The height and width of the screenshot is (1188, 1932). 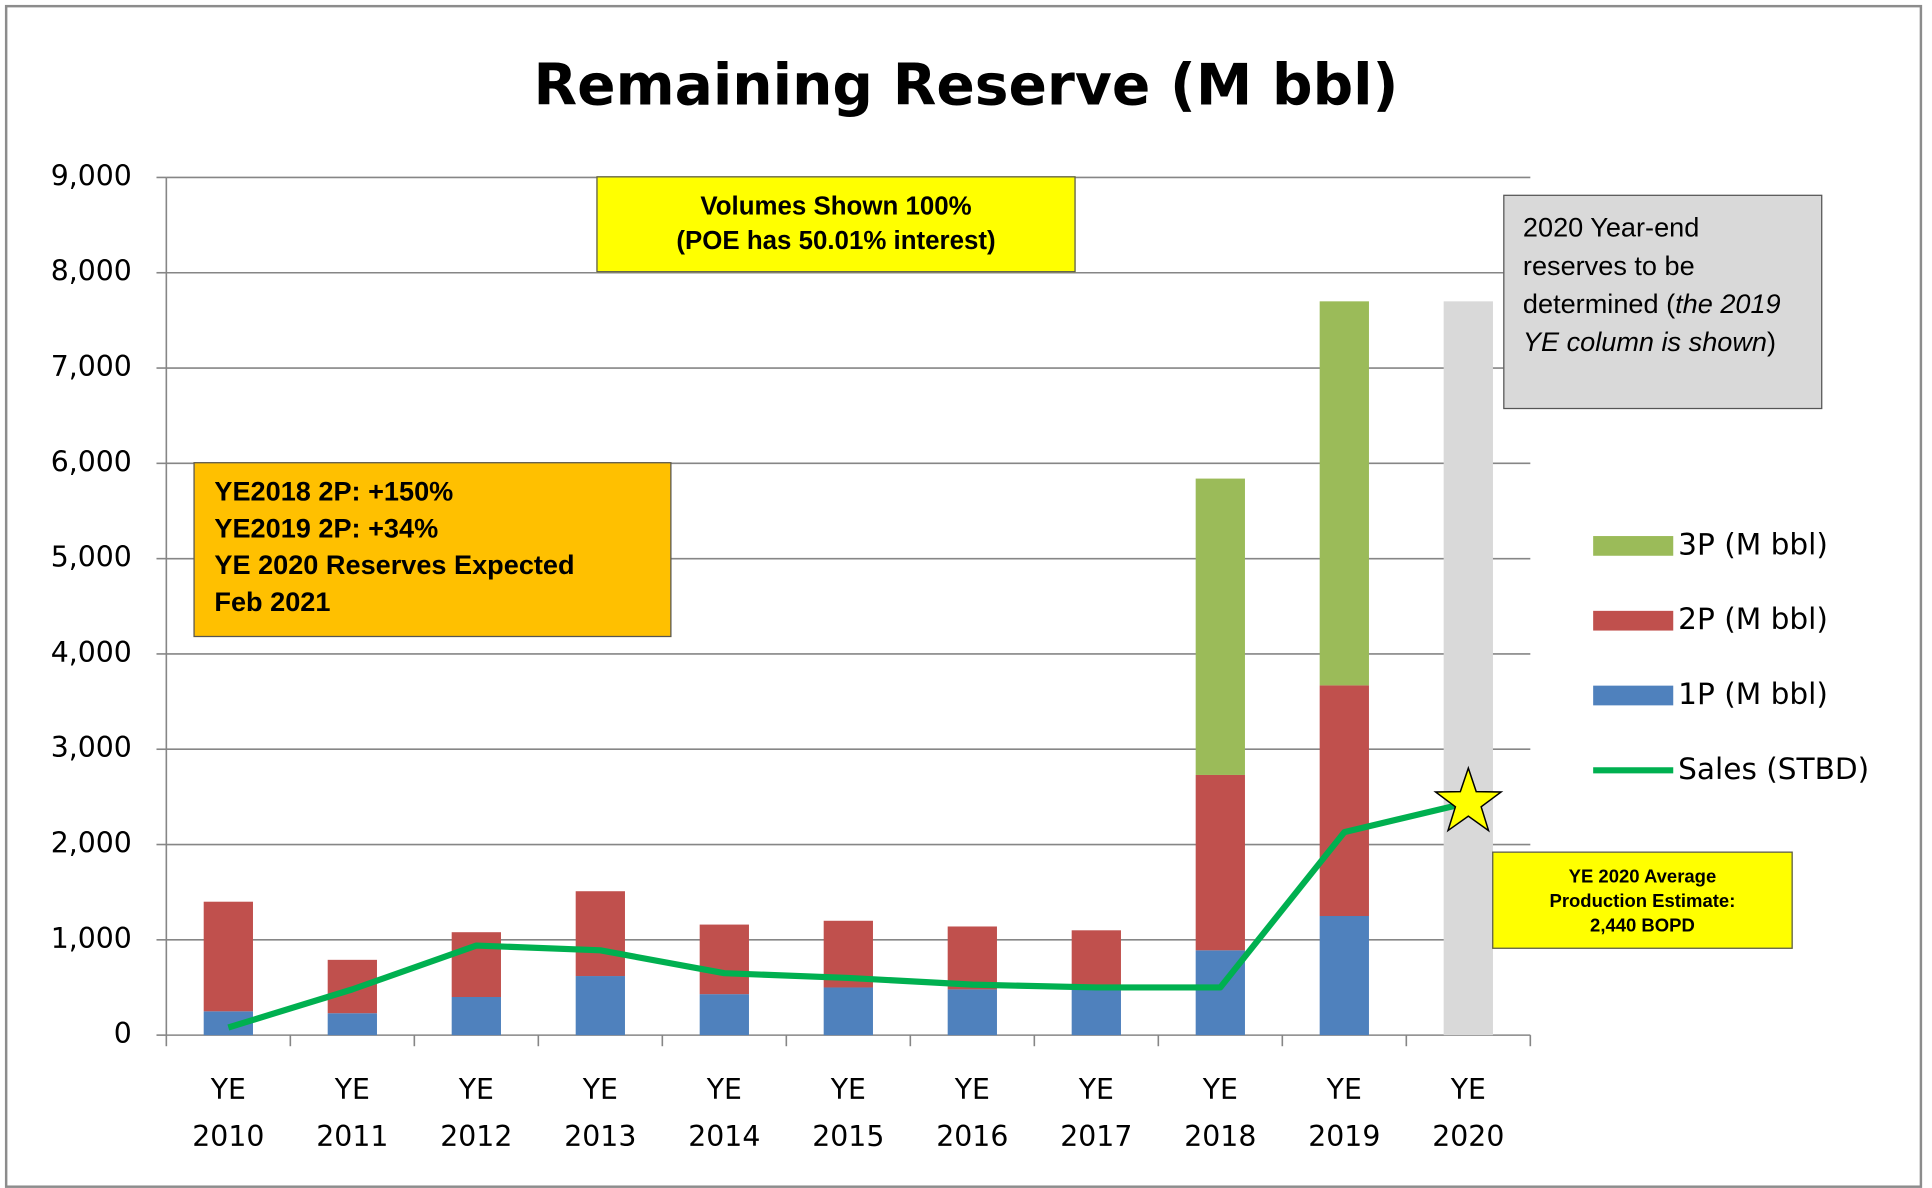 What do you see at coordinates (1753, 544) in the screenshot?
I see `legend-label: 3P (M bbl)` at bounding box center [1753, 544].